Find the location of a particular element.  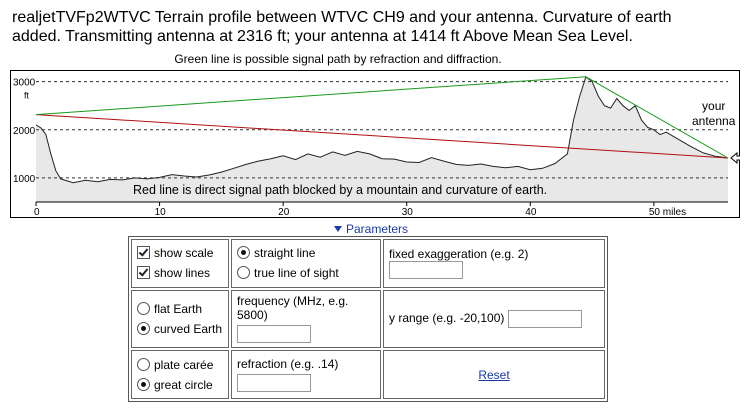

flat-earth-radio: flat Earth is located at coordinates (180, 309).